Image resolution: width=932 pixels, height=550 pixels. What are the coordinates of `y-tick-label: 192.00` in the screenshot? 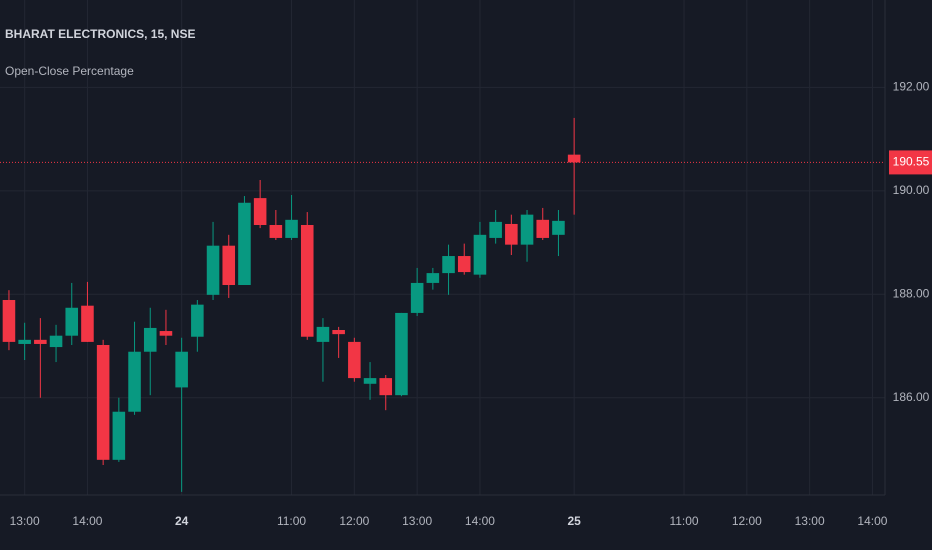 It's located at (911, 87).